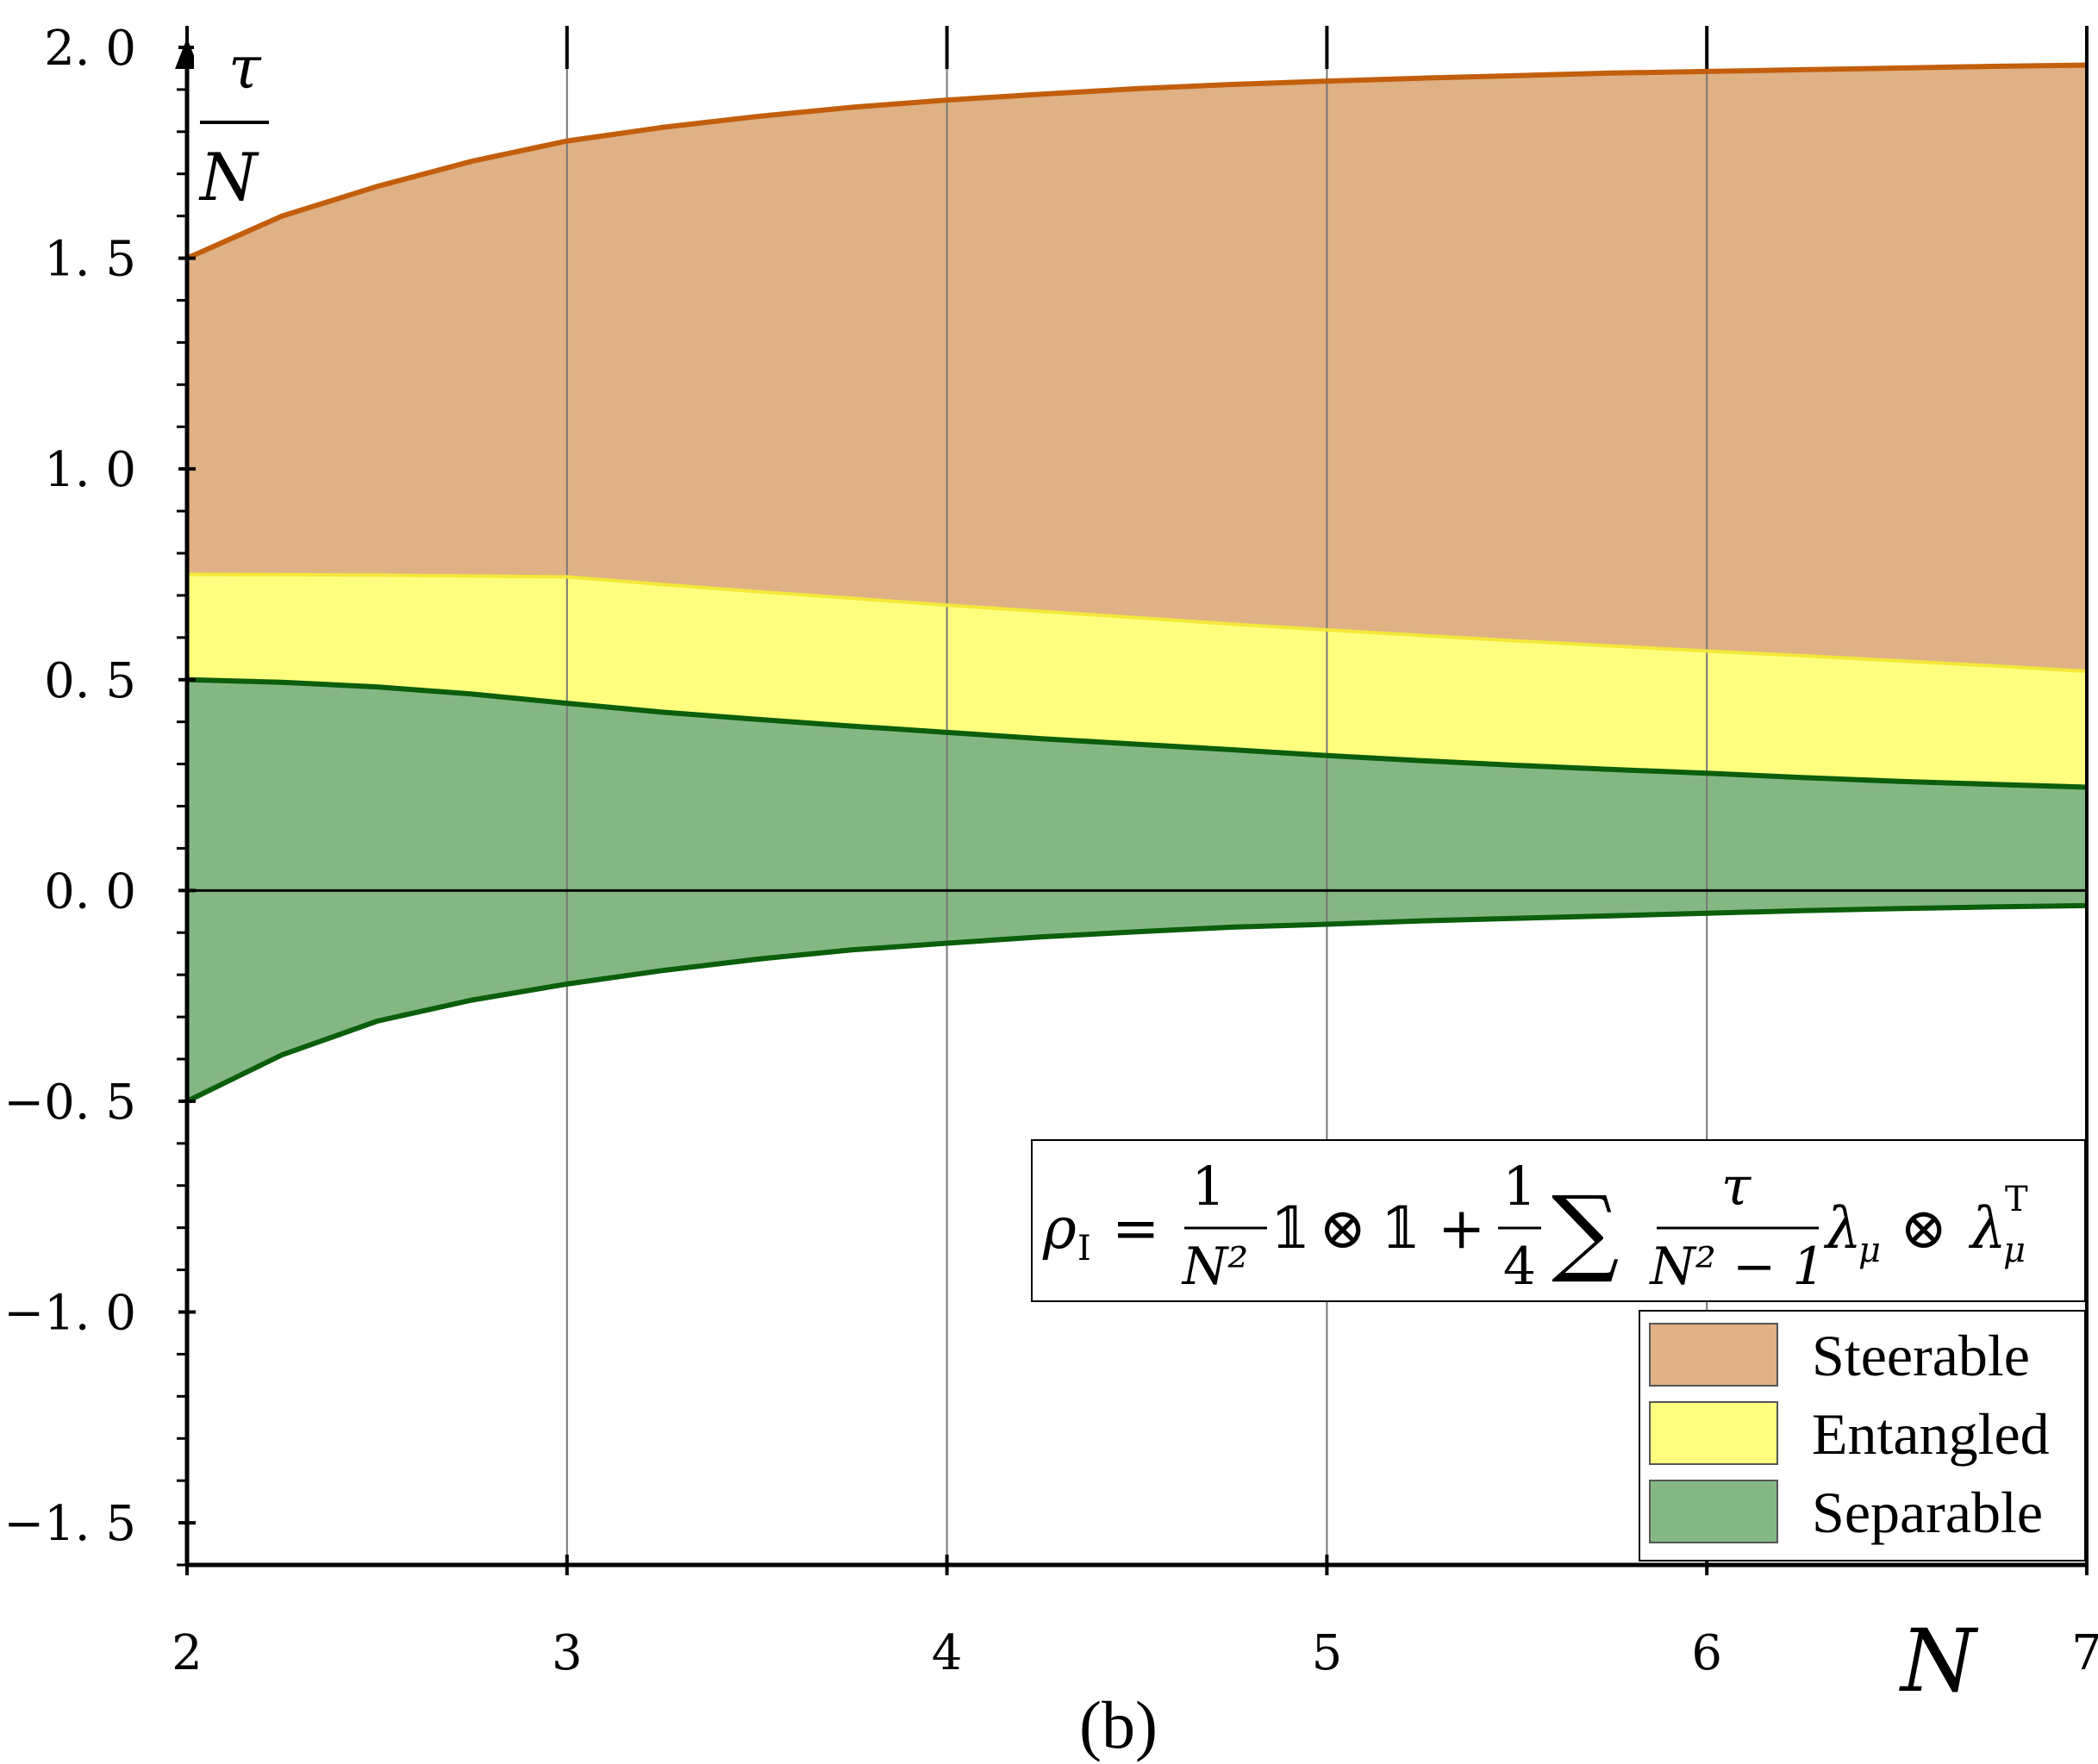 The width and height of the screenshot is (2098, 1764). What do you see at coordinates (1137, 733) in the screenshot?
I see `separable-upper-line` at bounding box center [1137, 733].